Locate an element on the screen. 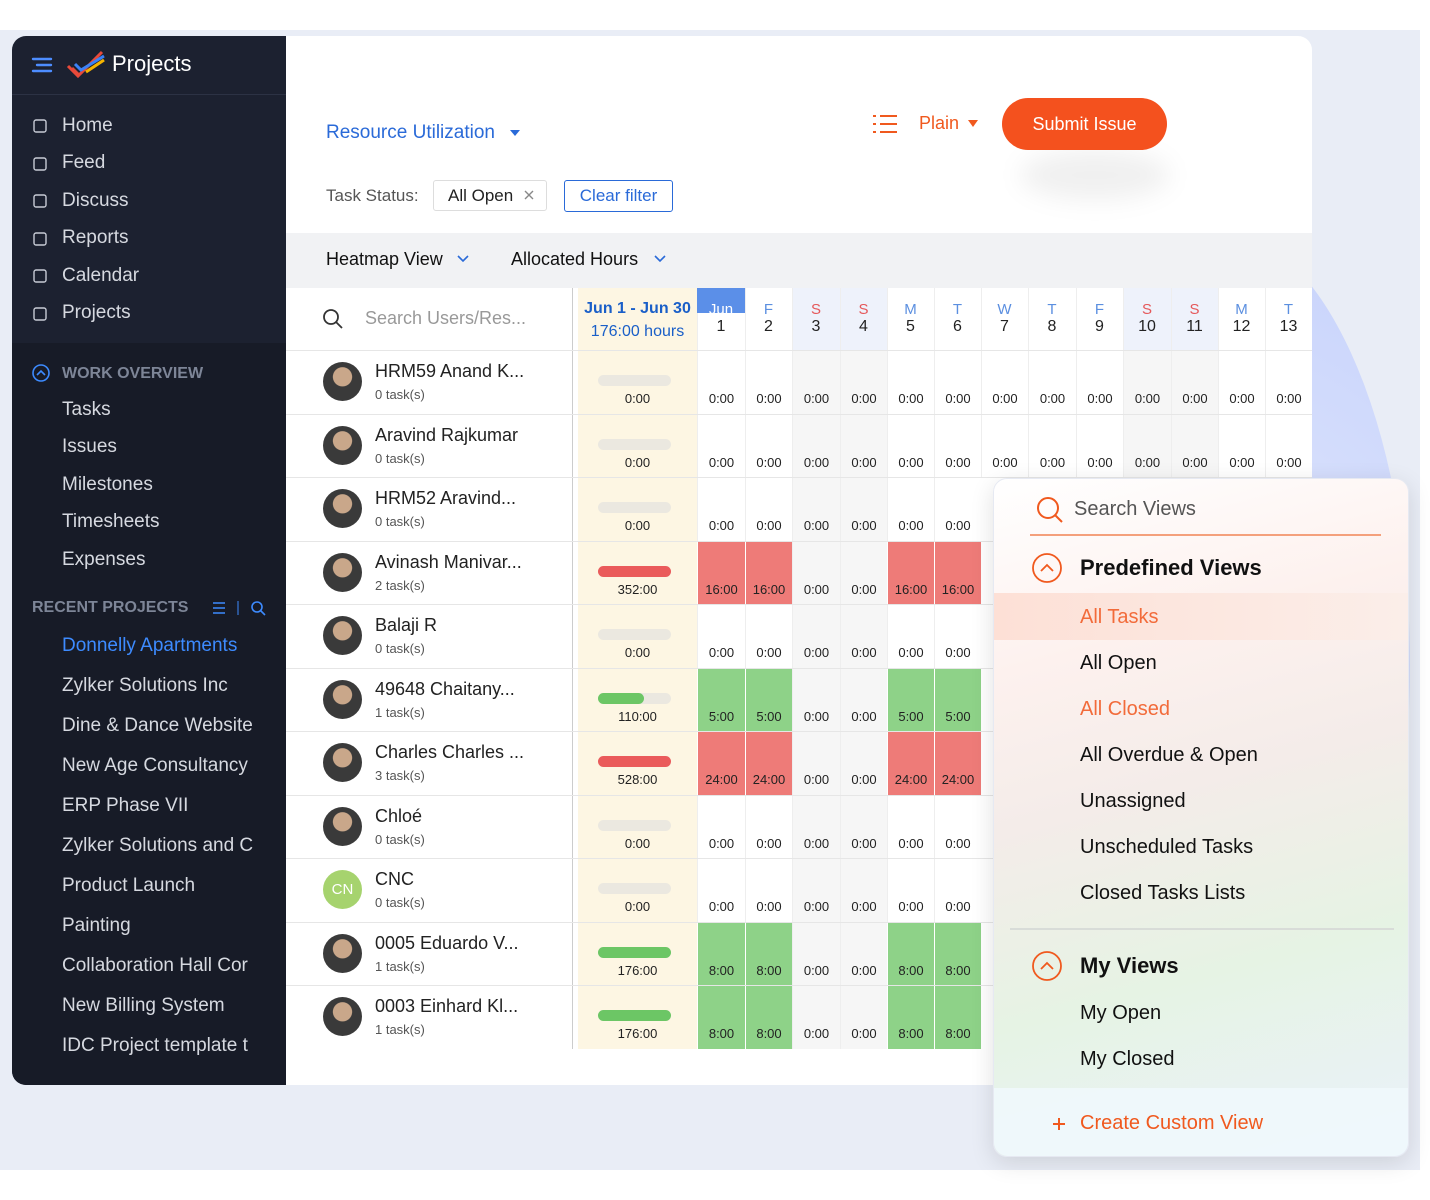  day-number: 4 is located at coordinates (863, 326).